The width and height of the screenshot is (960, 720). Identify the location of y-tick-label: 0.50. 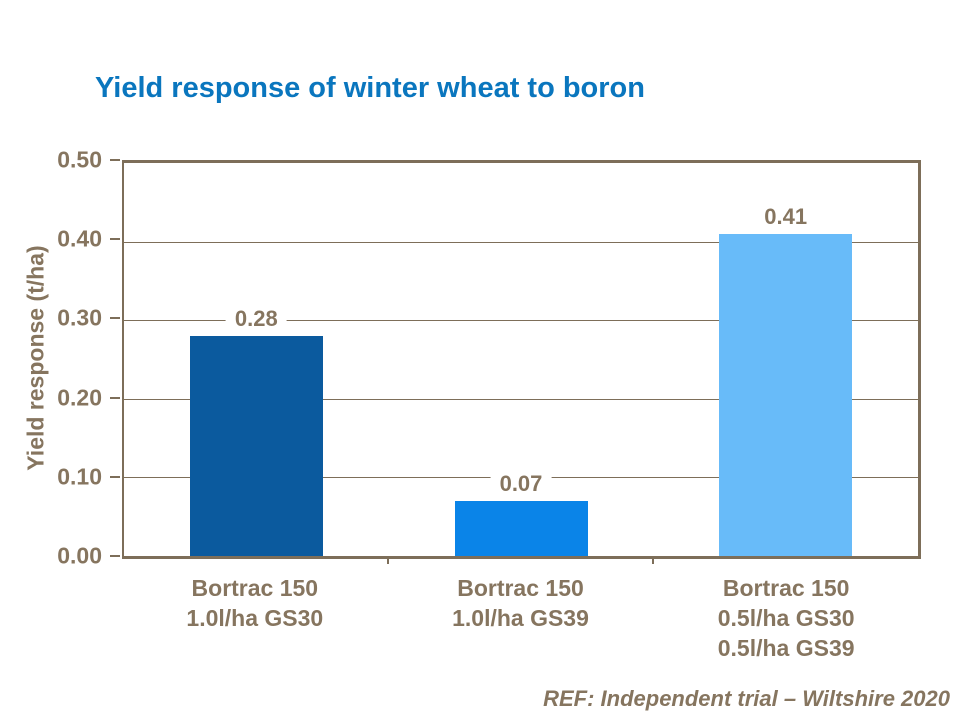
(79, 159).